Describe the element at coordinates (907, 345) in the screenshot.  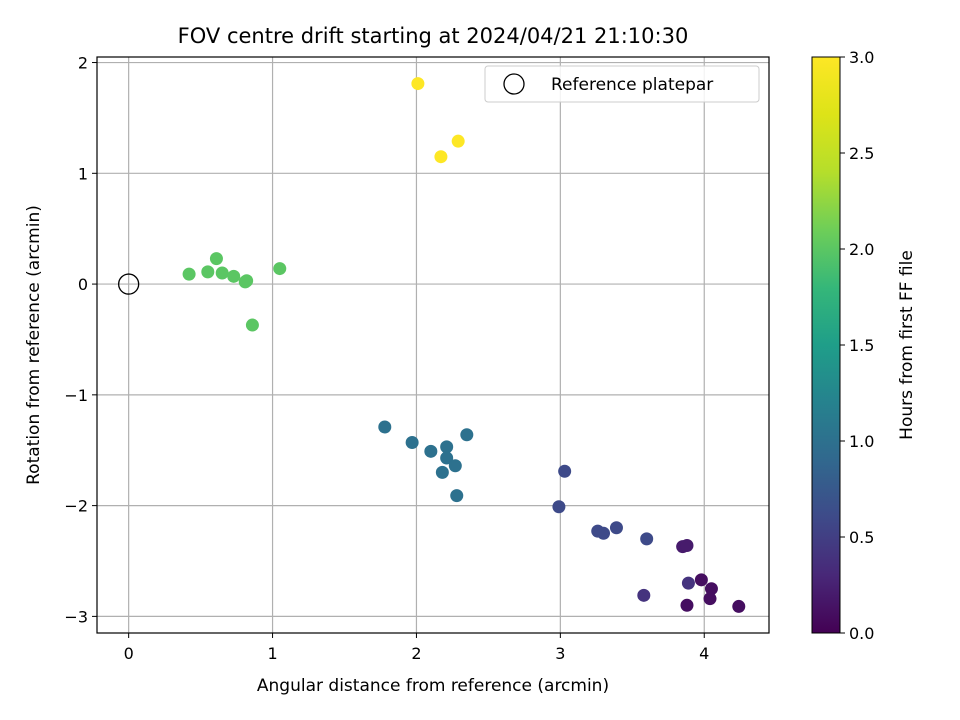
I see `colorbar-label: Hours from first FF file` at that location.